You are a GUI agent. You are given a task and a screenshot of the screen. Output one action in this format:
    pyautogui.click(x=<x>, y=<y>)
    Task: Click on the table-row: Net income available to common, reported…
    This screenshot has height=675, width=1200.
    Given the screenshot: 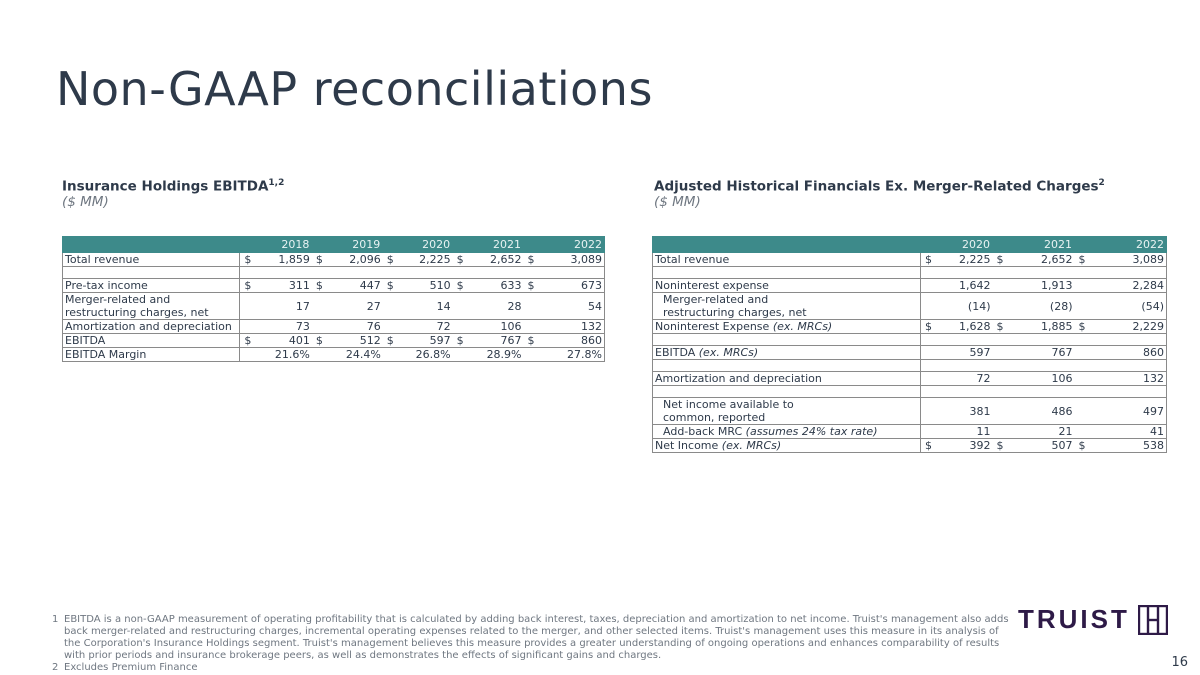 What is the action you would take?
    pyautogui.click(x=909, y=411)
    